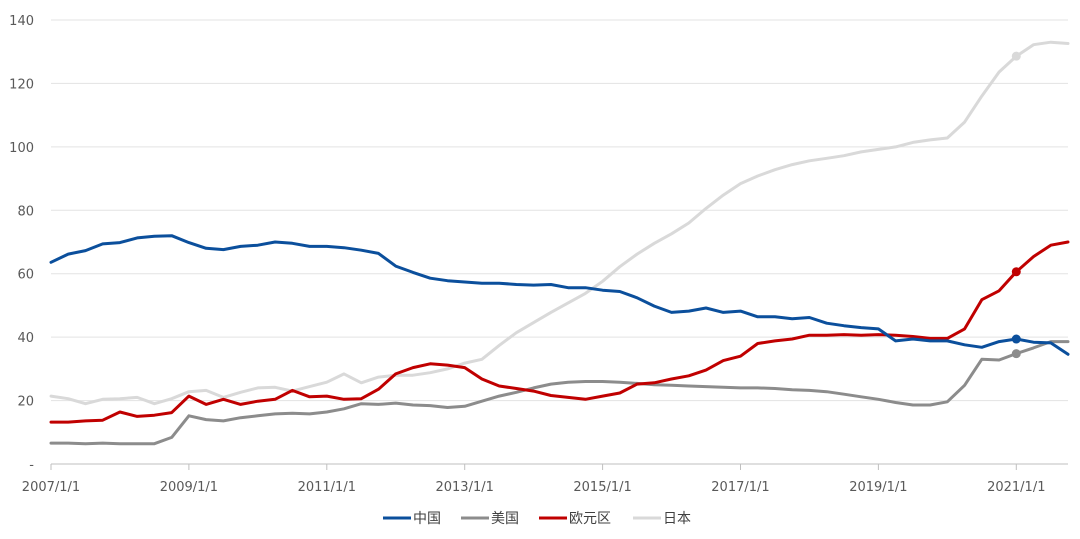  I want to click on legend-label: 日本, so click(677, 519).